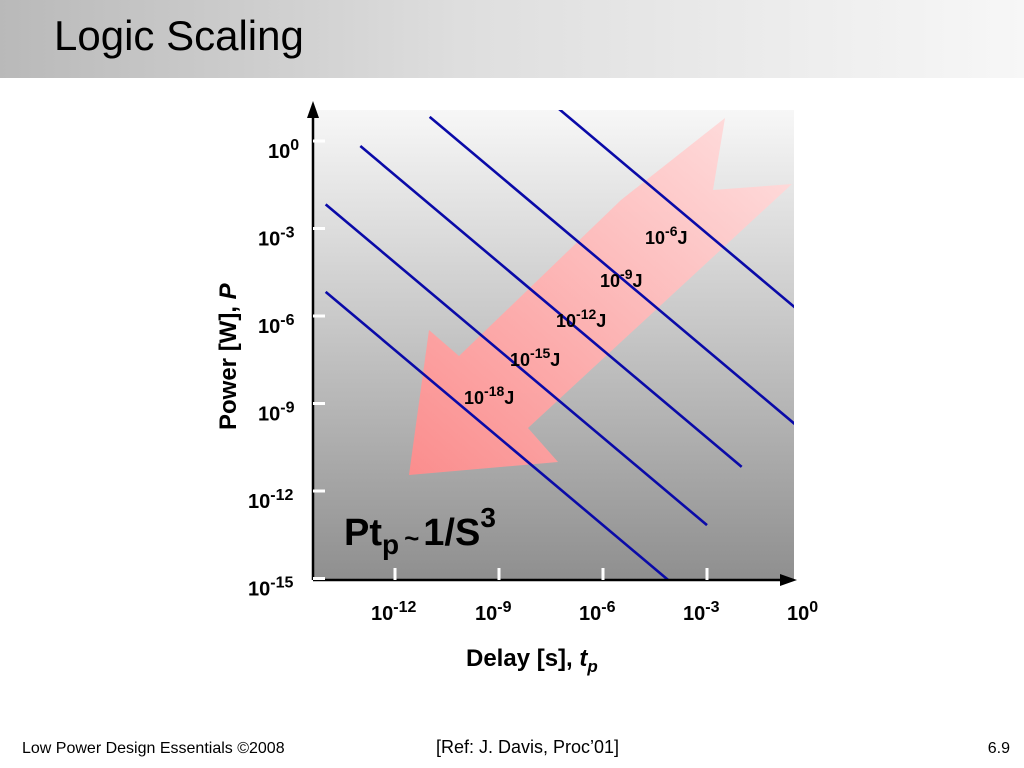 This screenshot has height=768, width=1024. I want to click on y-tick-label: 10⁻¹², so click(270, 500).